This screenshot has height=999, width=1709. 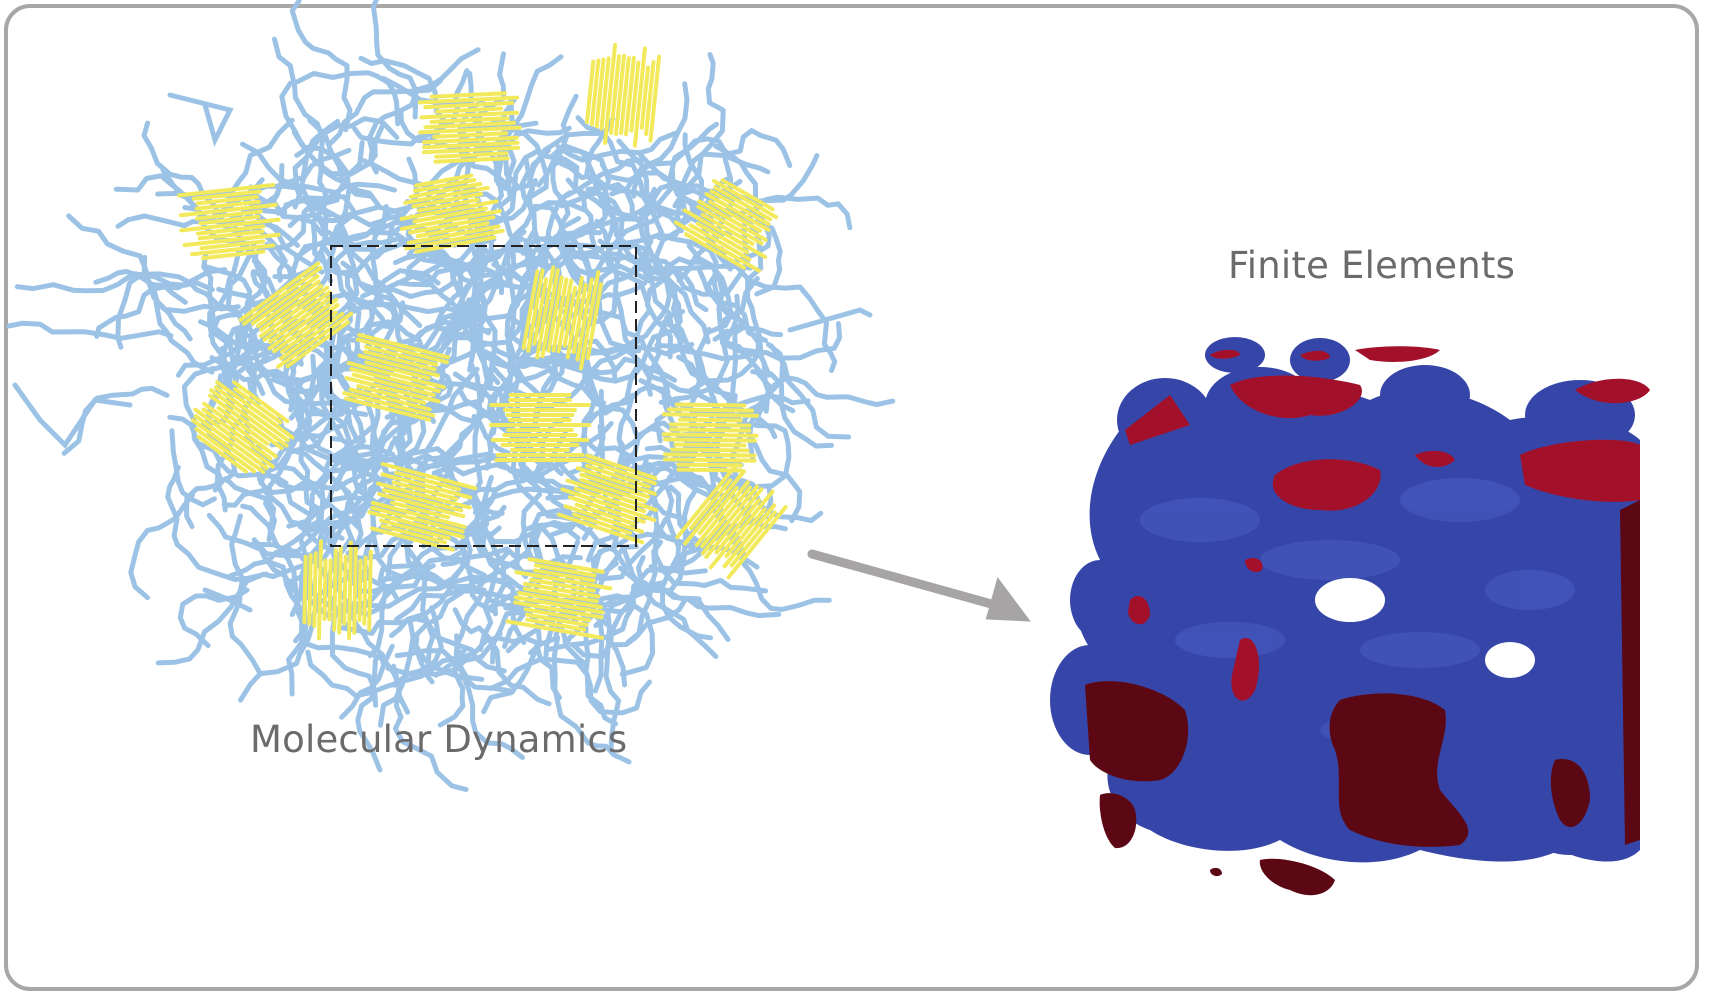 What do you see at coordinates (1425, 628) in the screenshot?
I see `fe-pores` at bounding box center [1425, 628].